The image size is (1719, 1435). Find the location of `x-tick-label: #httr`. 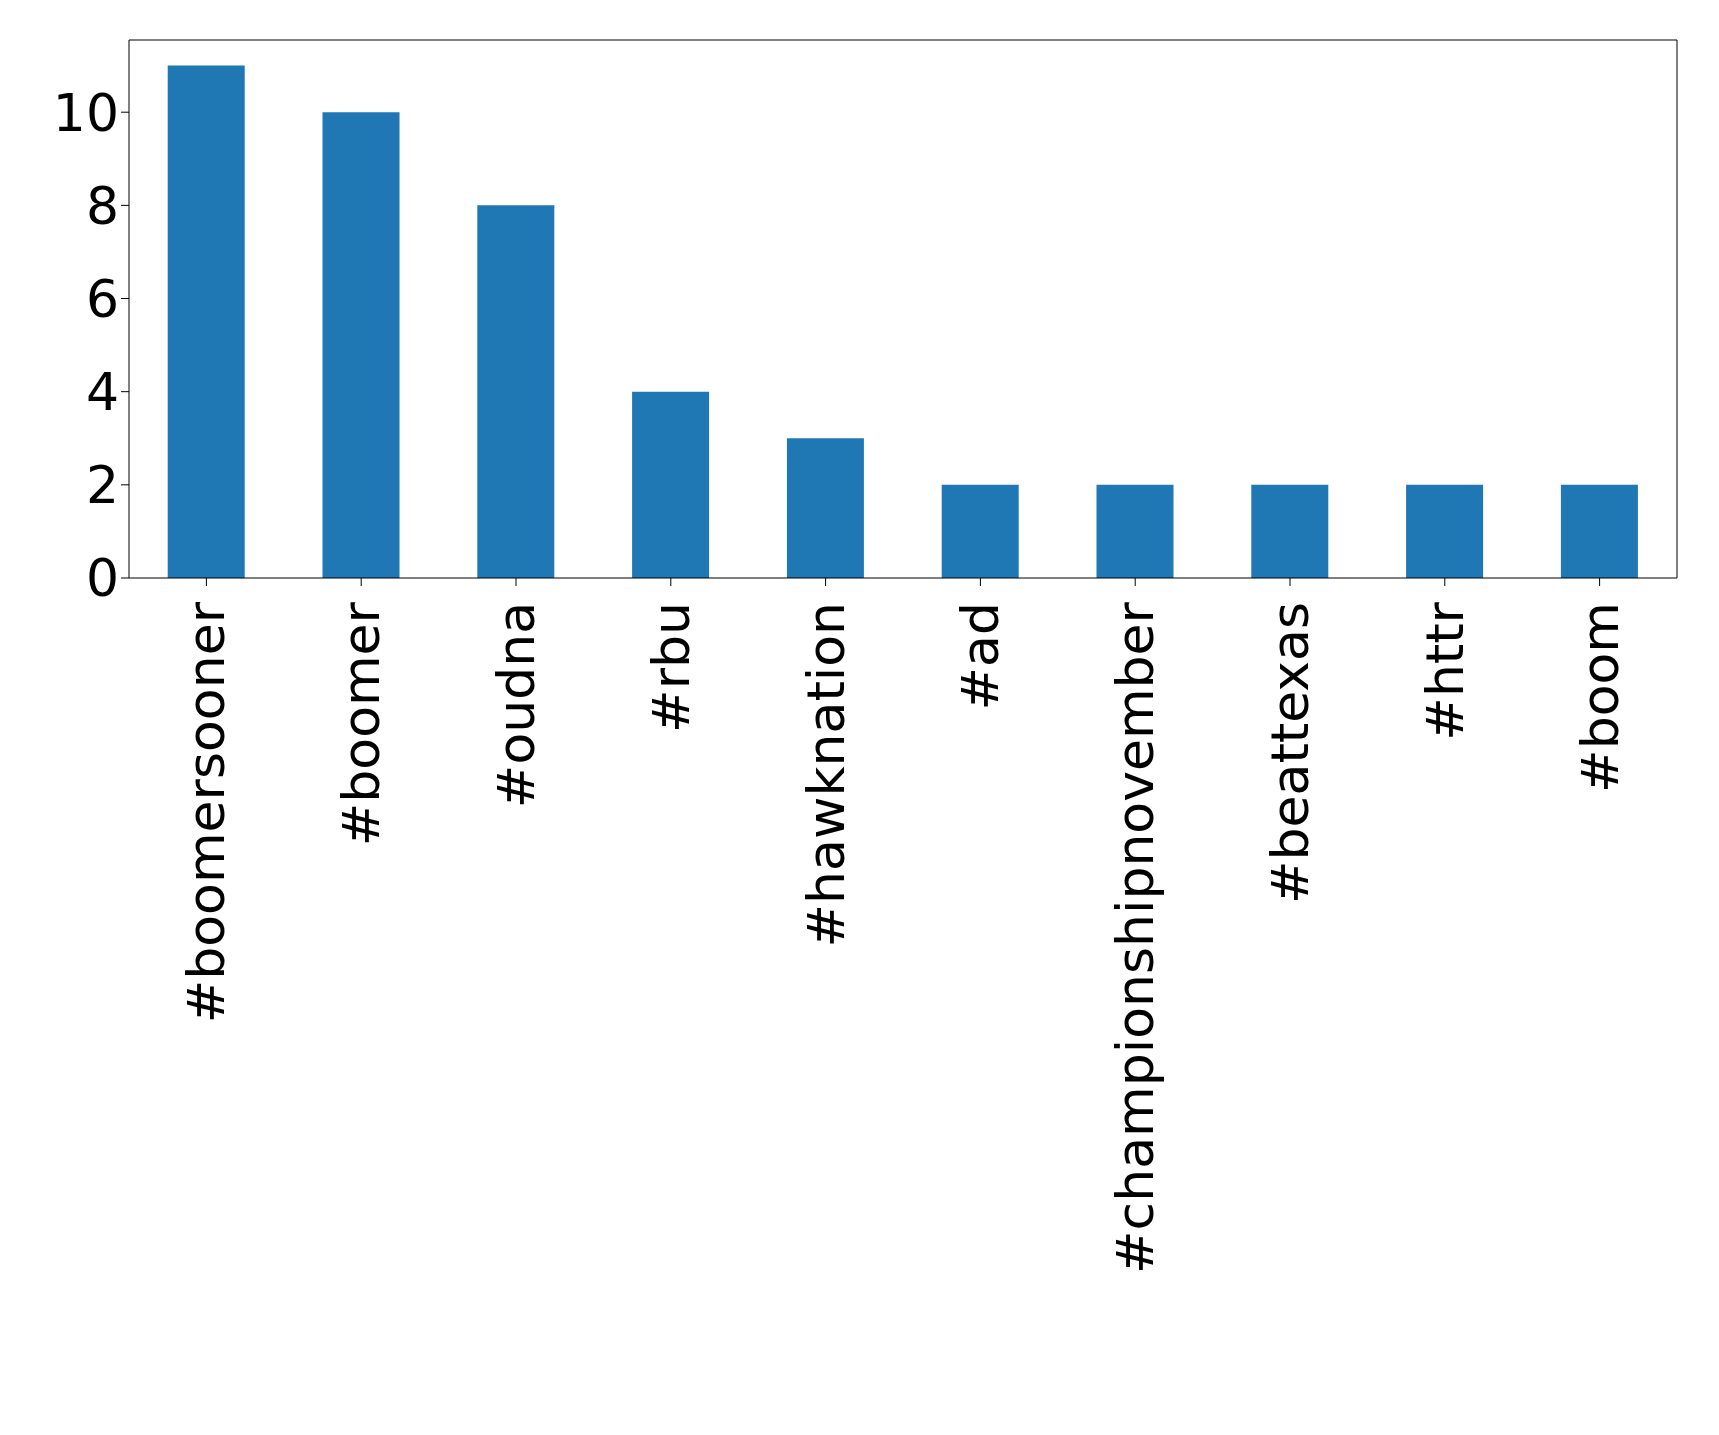

x-tick-label: #httr is located at coordinates (1444, 671).